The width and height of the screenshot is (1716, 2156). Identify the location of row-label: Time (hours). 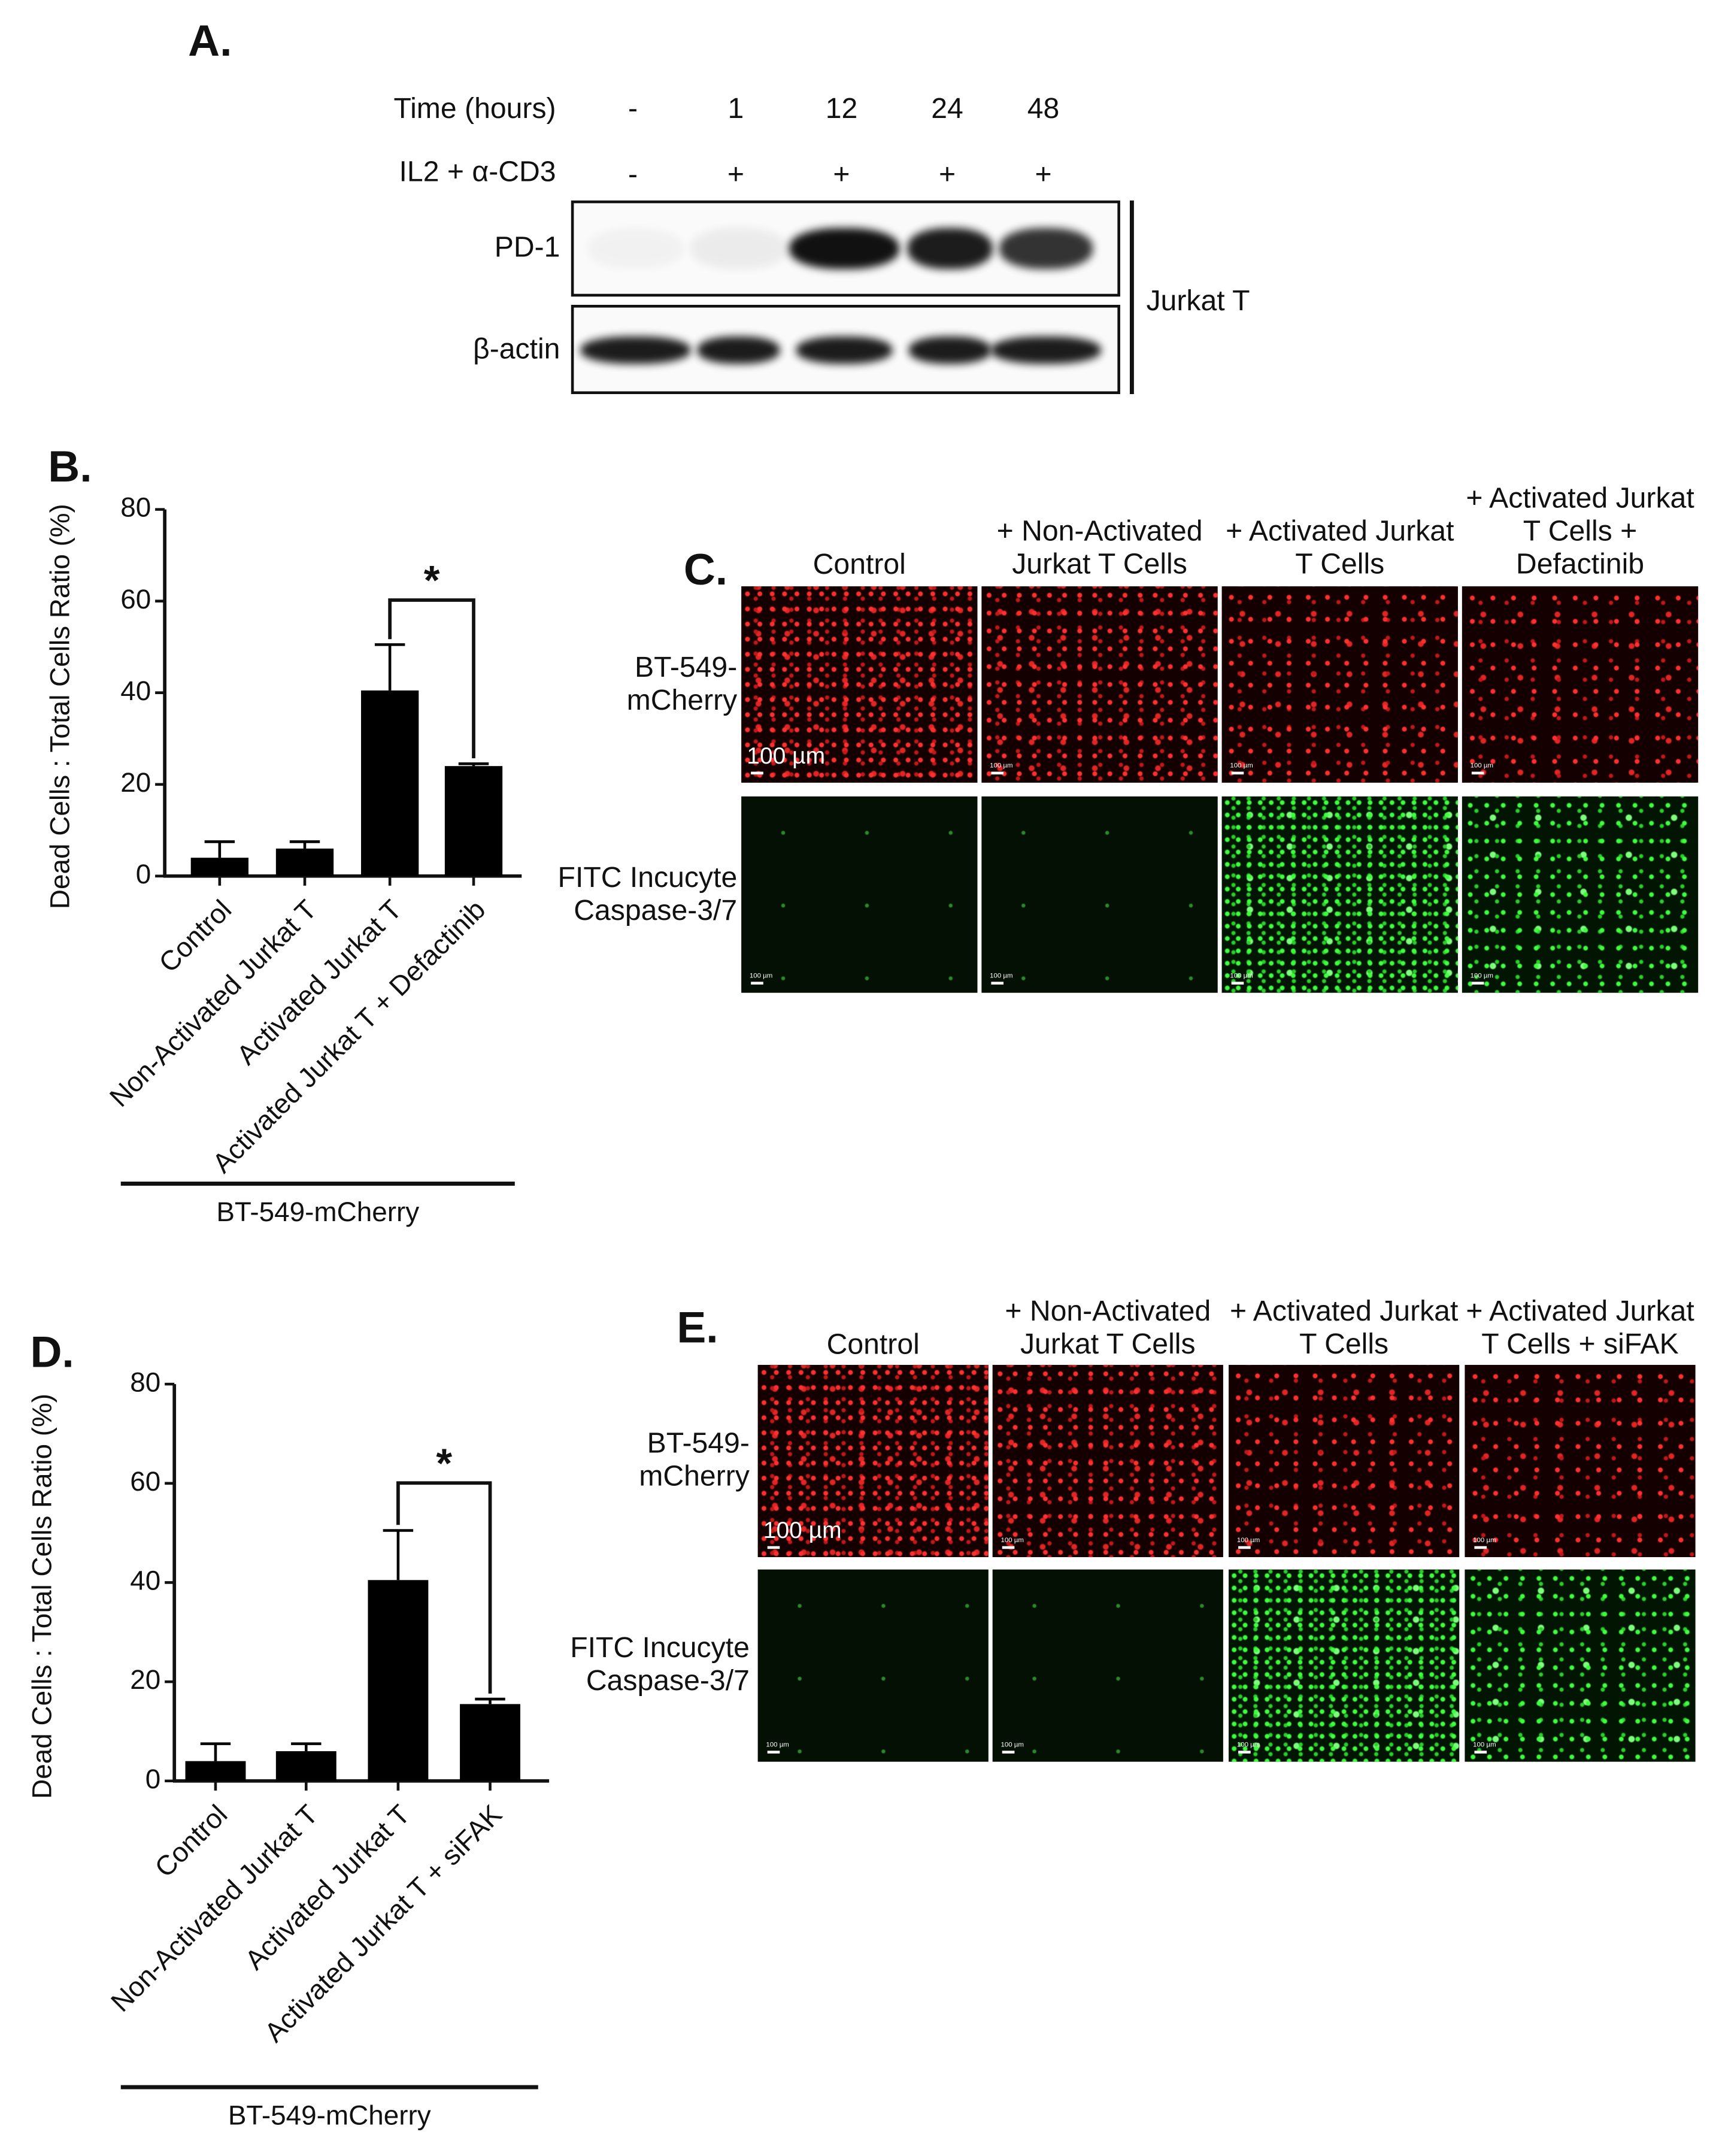
(474, 109).